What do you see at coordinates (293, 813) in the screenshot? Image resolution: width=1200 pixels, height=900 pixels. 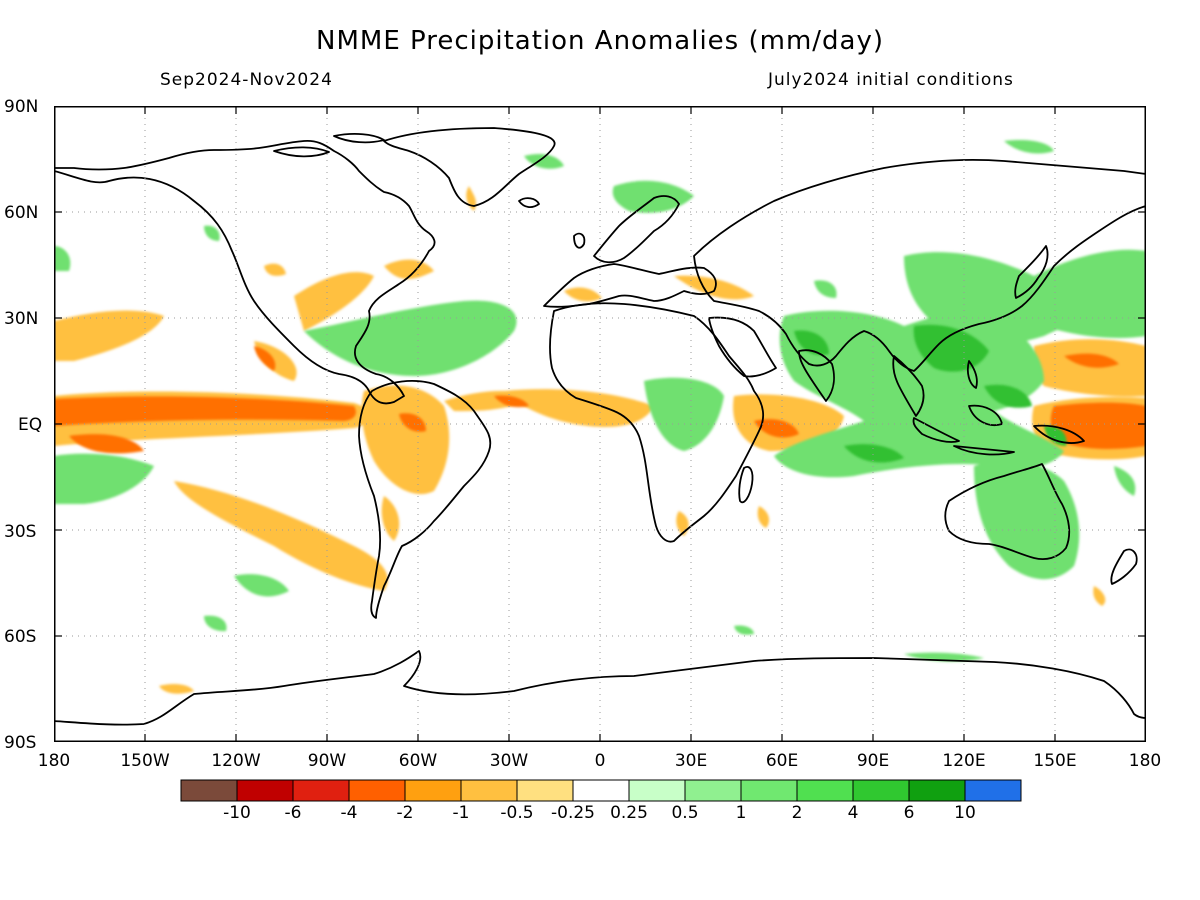 I see `color-scale-label: -6` at bounding box center [293, 813].